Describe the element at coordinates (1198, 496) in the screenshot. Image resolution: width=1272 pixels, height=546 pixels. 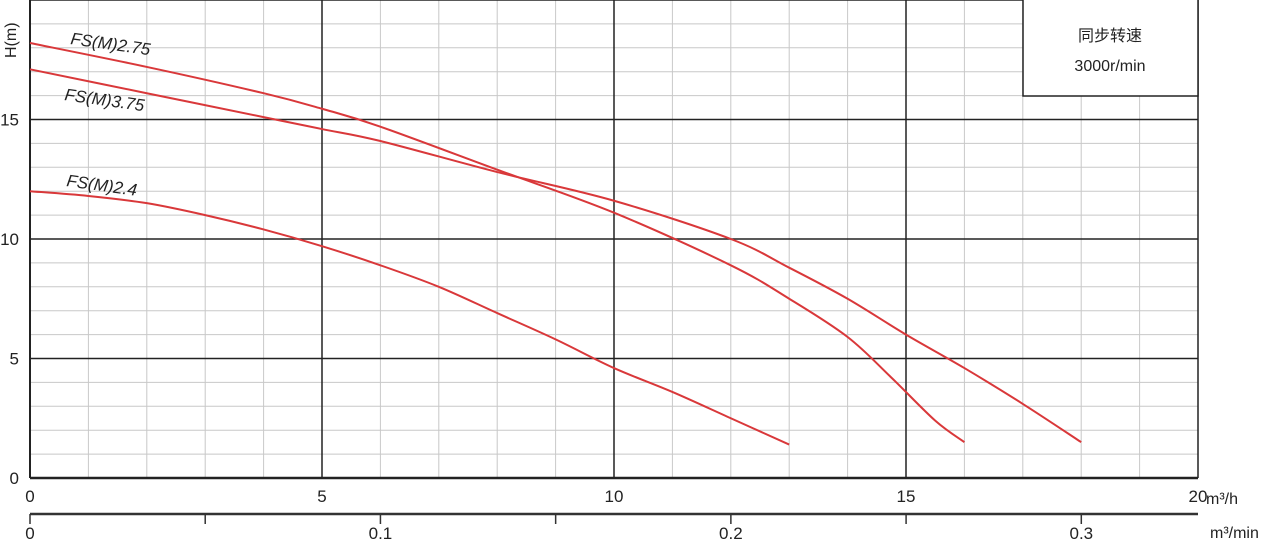
I see `x-tick-label: 20` at that location.